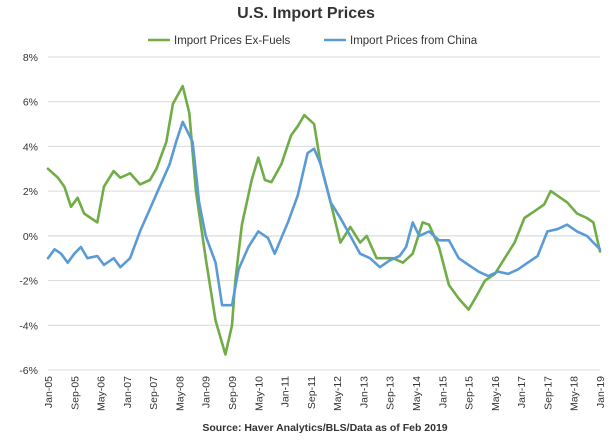 This screenshot has height=441, width=612. Describe the element at coordinates (75, 393) in the screenshot. I see `x-tick-label: Sep-05` at that location.